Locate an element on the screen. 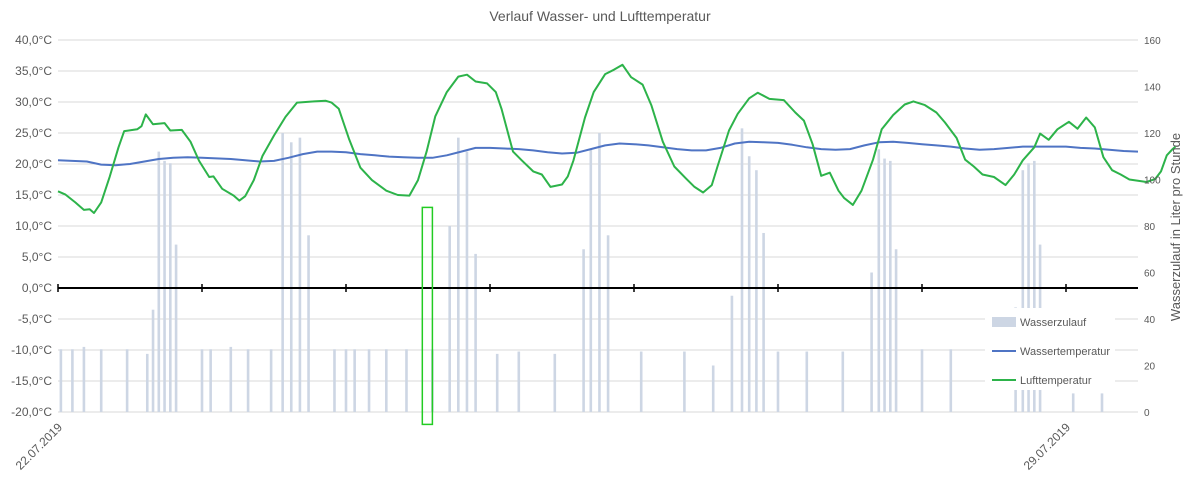  y2-tick-label: 120 is located at coordinates (1152, 134).